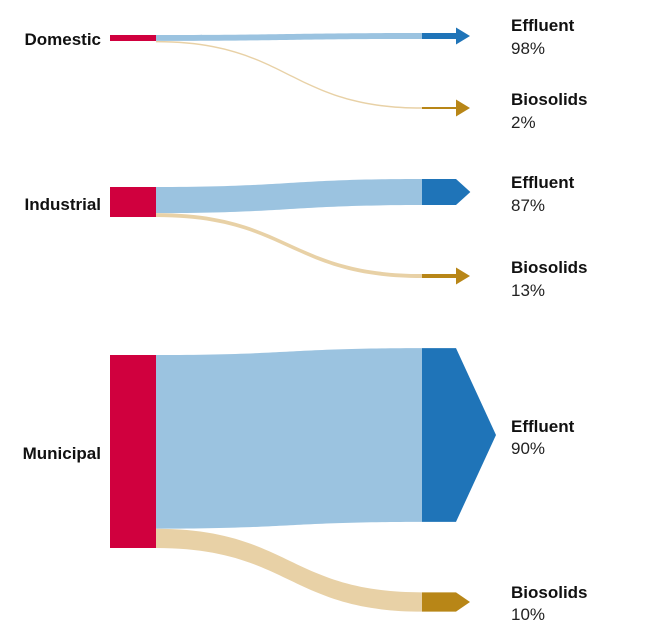  Describe the element at coordinates (289, 37) in the screenshot. I see `link-domestic-effluent` at that location.